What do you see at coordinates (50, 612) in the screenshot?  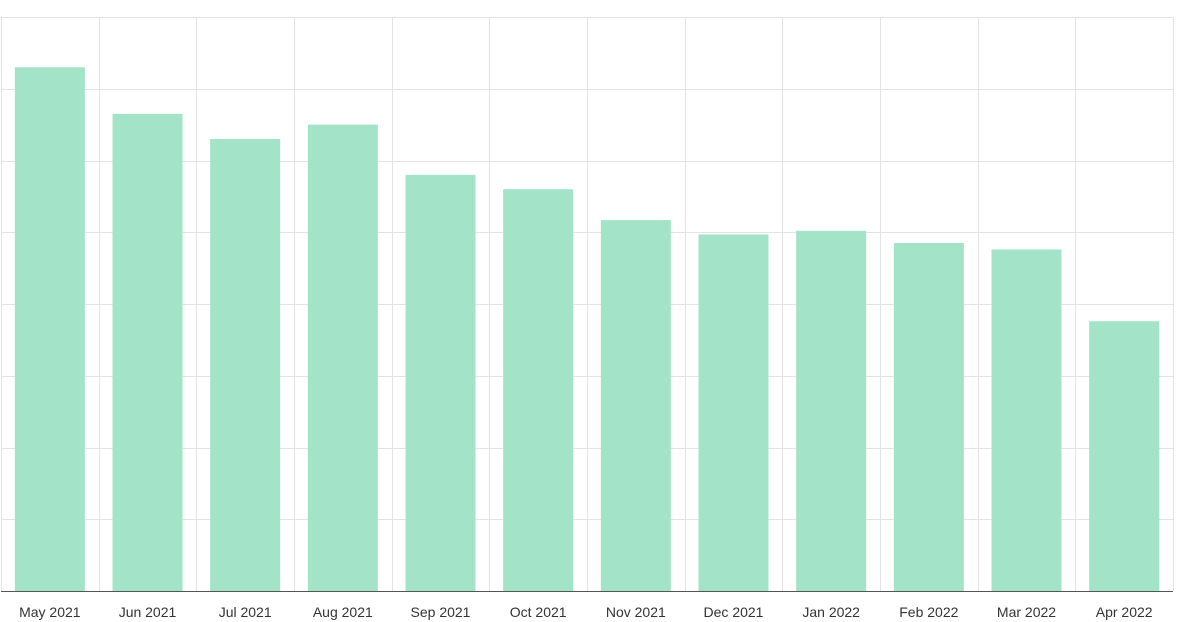 I see `x-tick-label: May 2021` at bounding box center [50, 612].